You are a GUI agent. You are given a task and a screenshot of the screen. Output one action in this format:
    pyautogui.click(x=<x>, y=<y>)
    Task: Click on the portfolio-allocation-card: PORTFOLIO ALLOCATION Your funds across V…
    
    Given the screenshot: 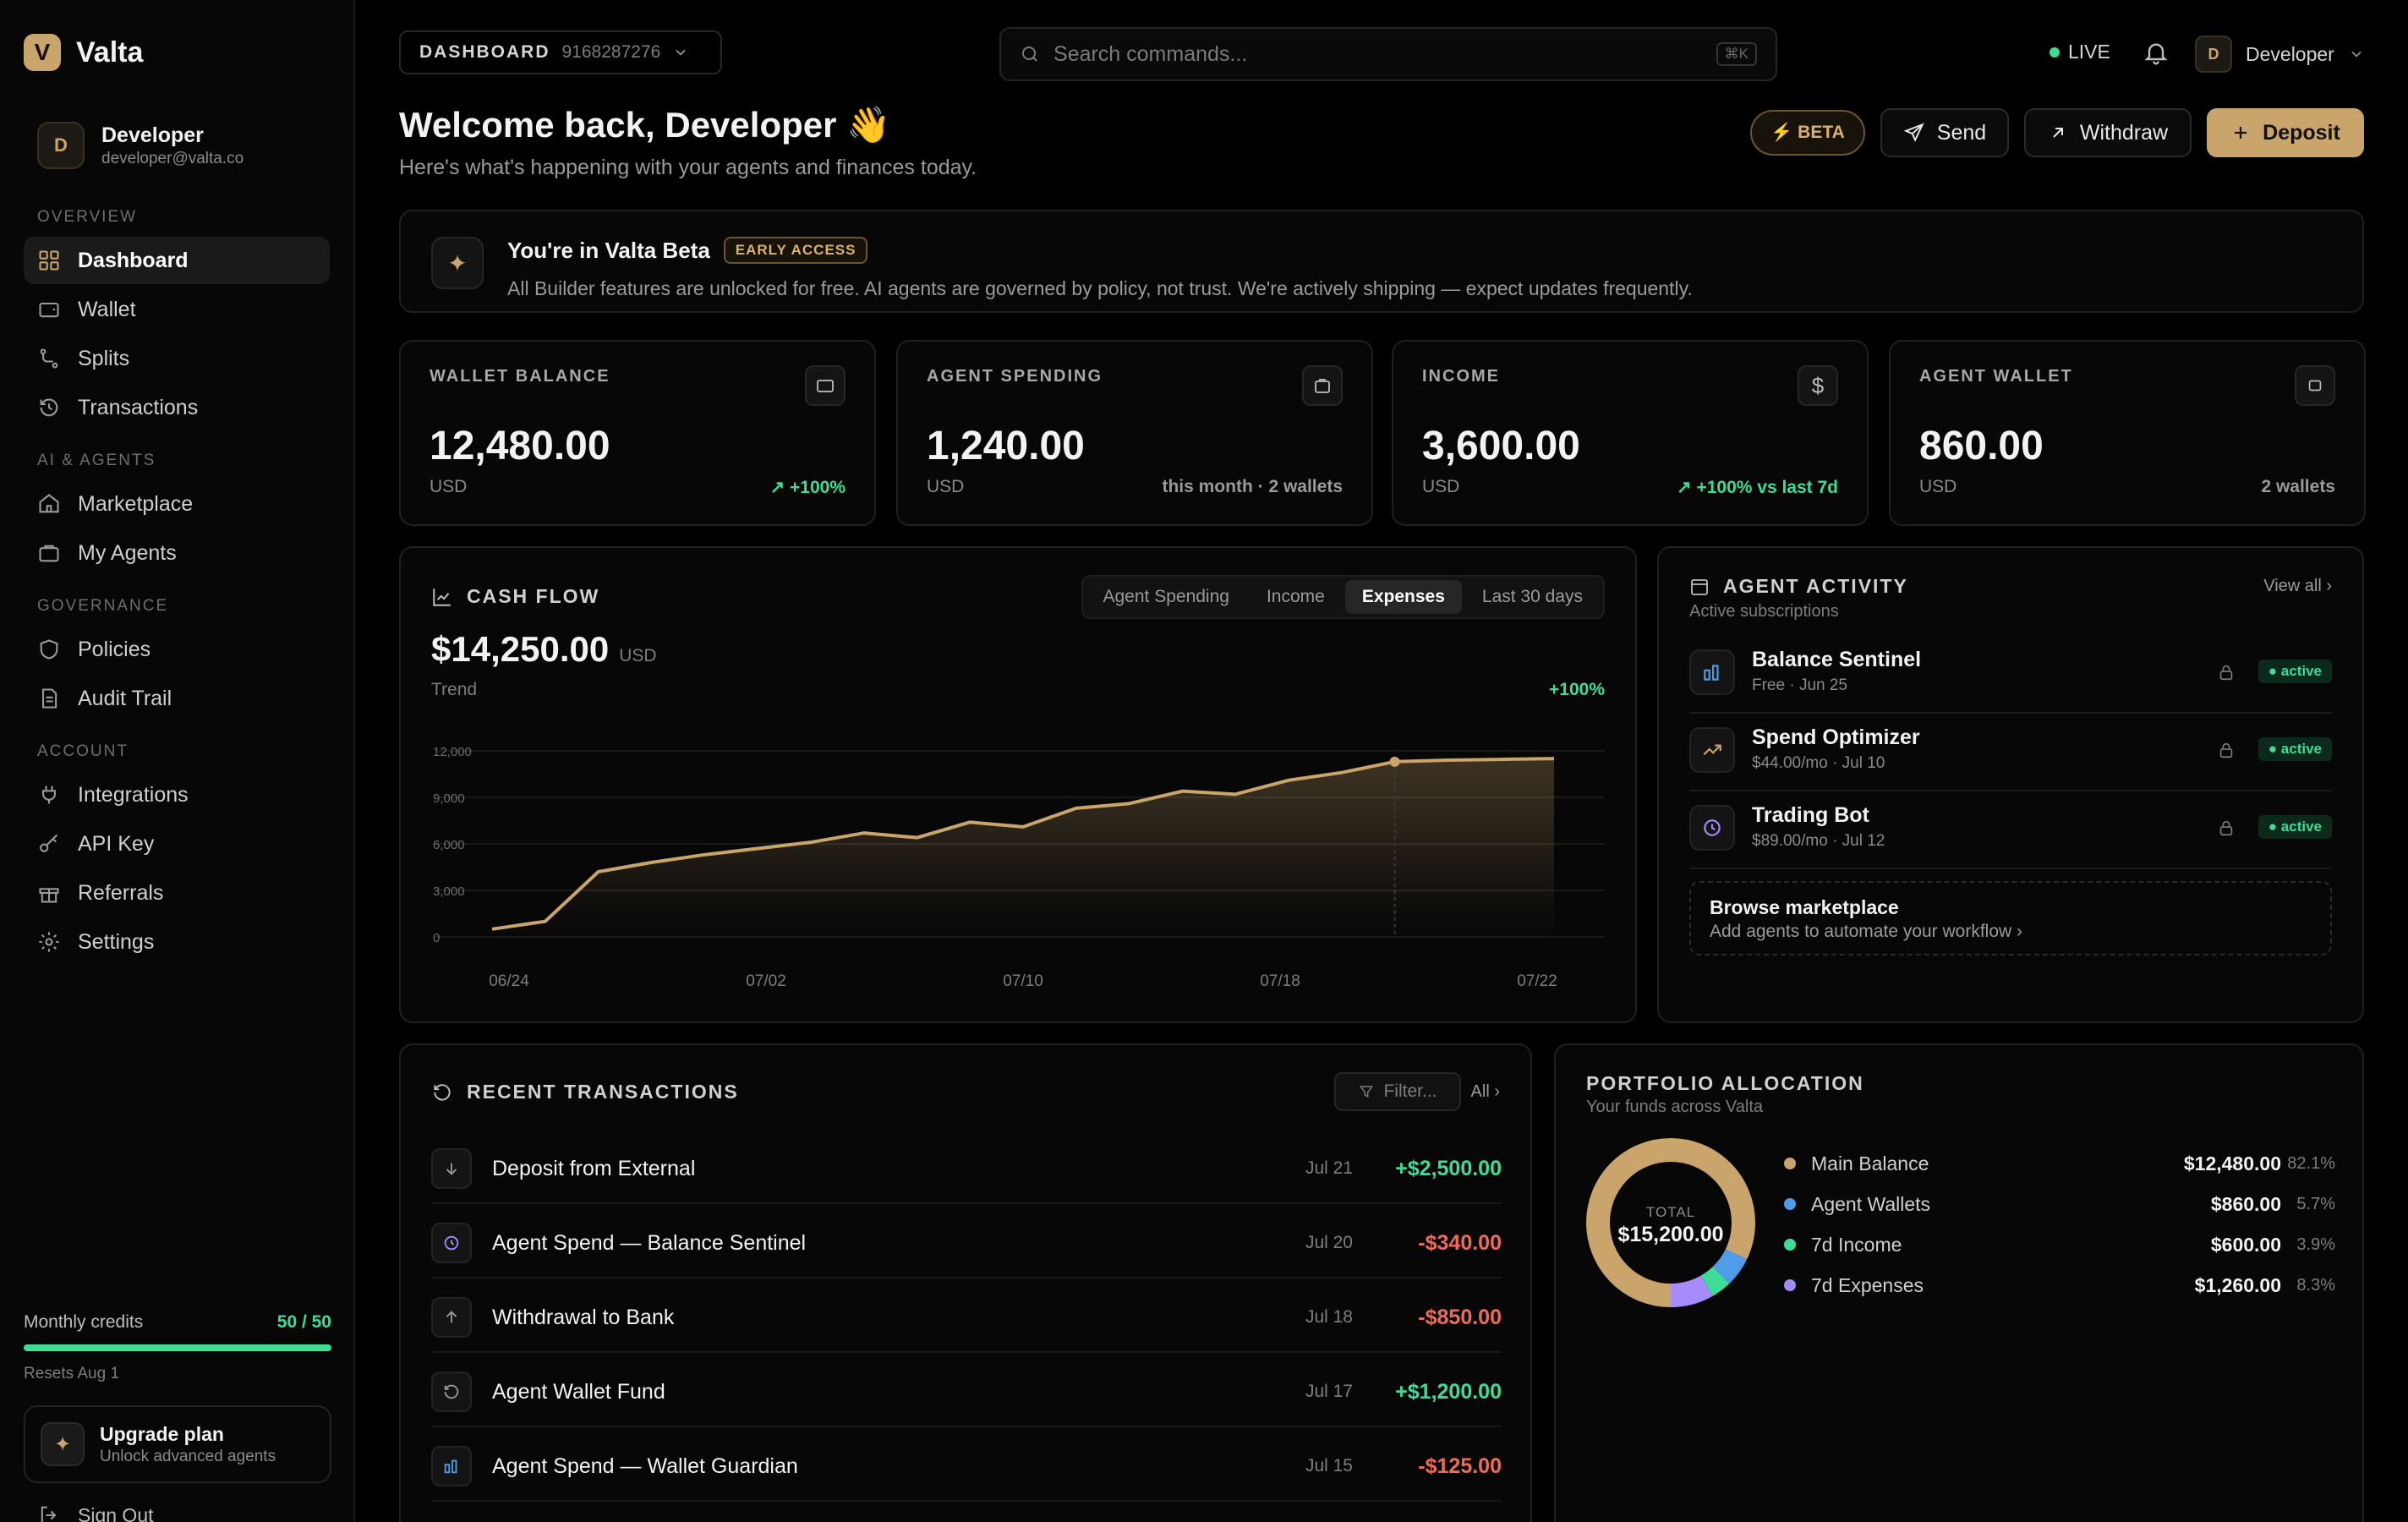 What is the action you would take?
    pyautogui.click(x=1959, y=1282)
    